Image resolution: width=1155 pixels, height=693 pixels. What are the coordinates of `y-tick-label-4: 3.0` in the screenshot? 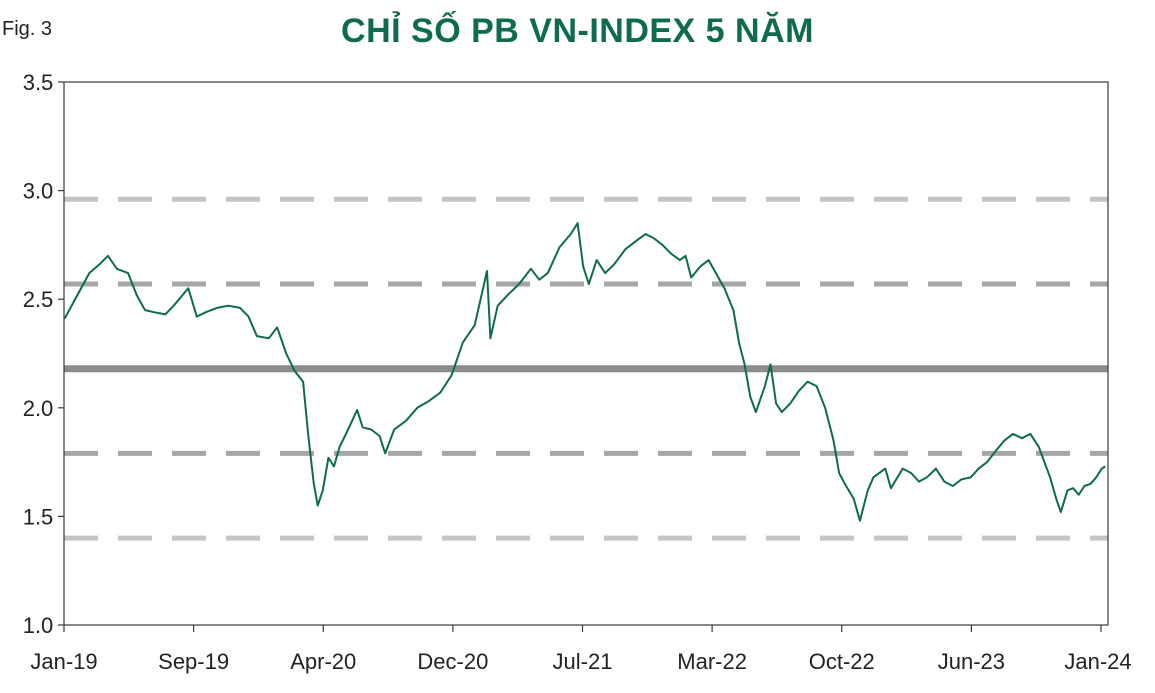 It's located at (38, 191).